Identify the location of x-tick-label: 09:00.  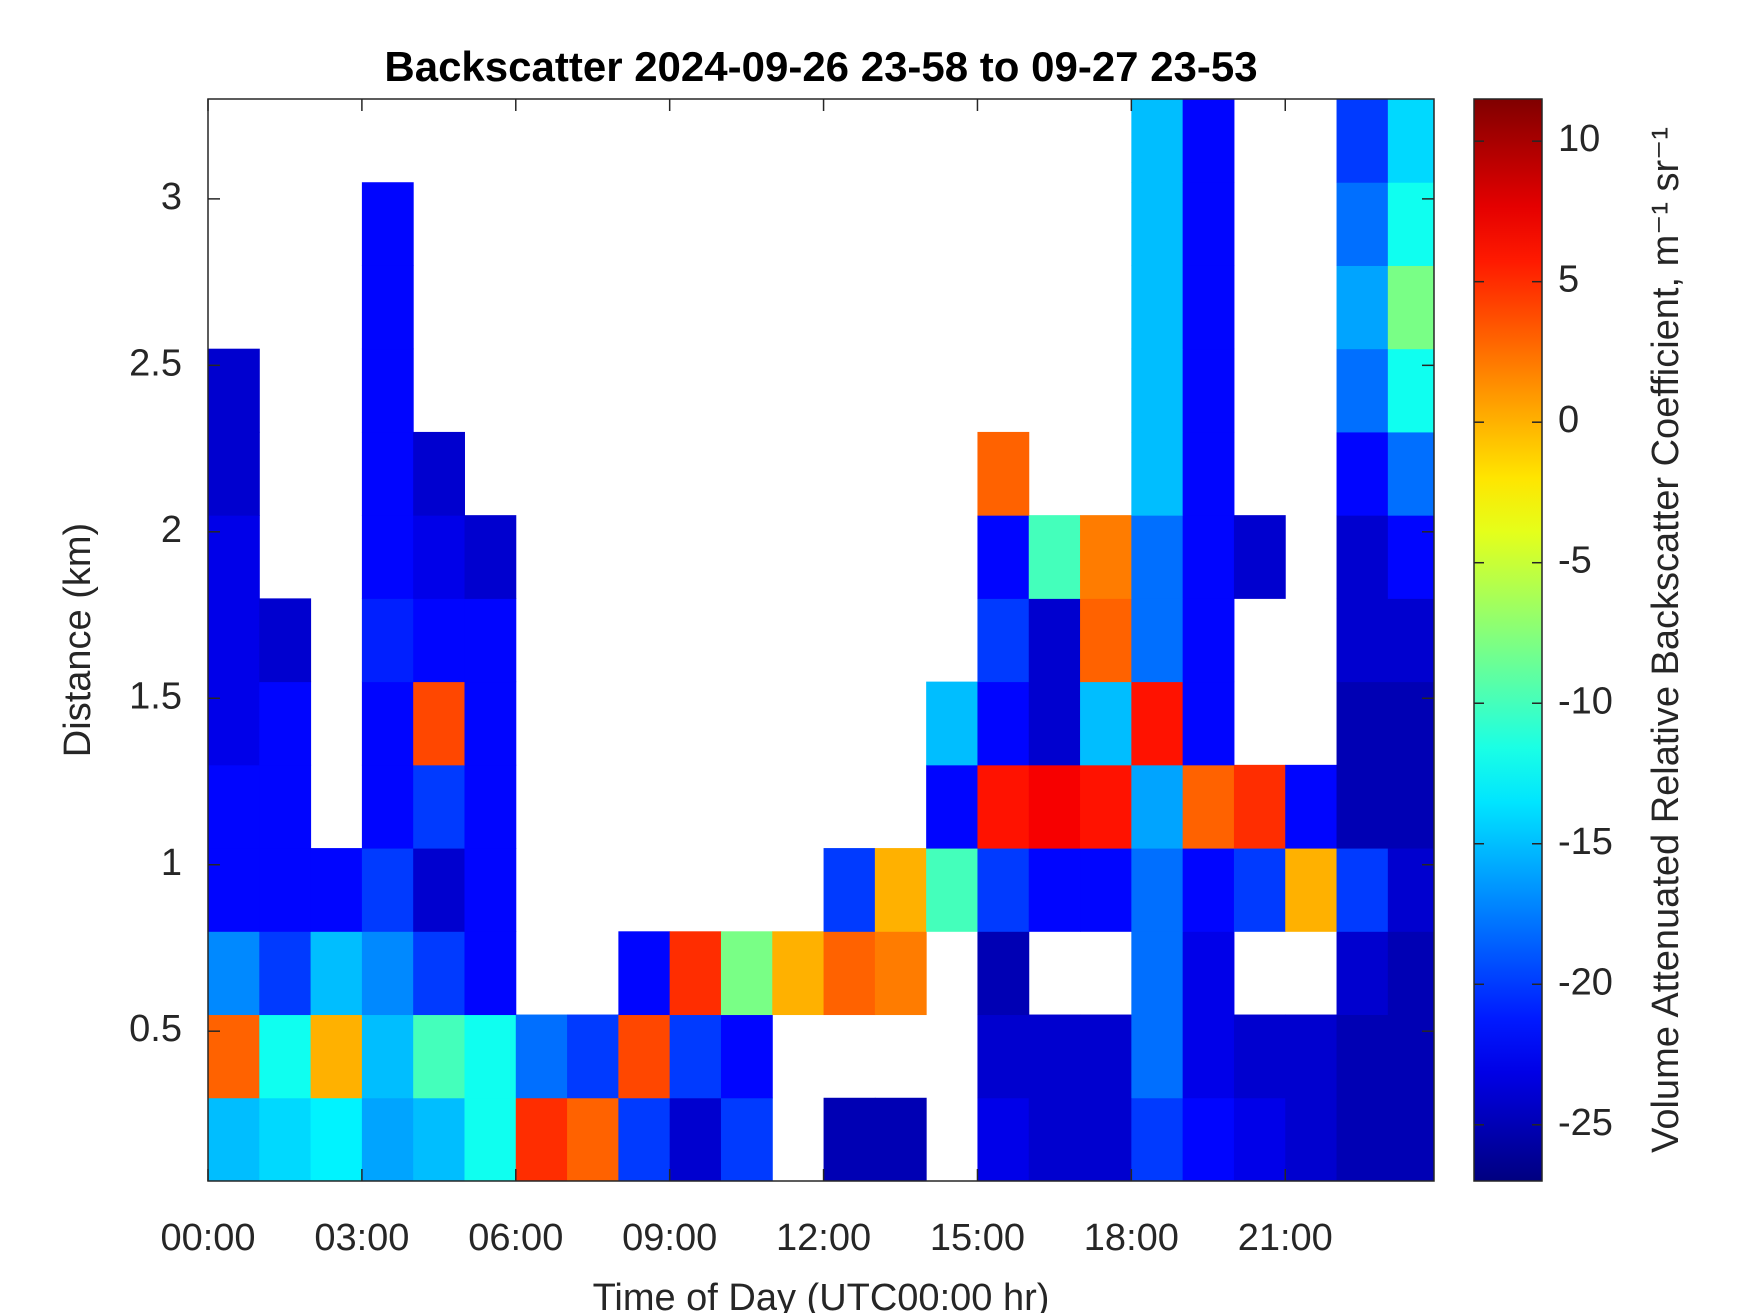
(669, 1238).